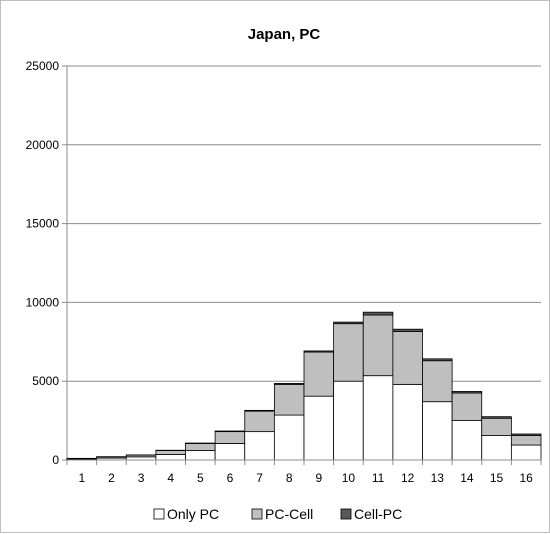 This screenshot has height=534, width=550. What do you see at coordinates (45, 381) in the screenshot?
I see `y-tick-label: 5000` at bounding box center [45, 381].